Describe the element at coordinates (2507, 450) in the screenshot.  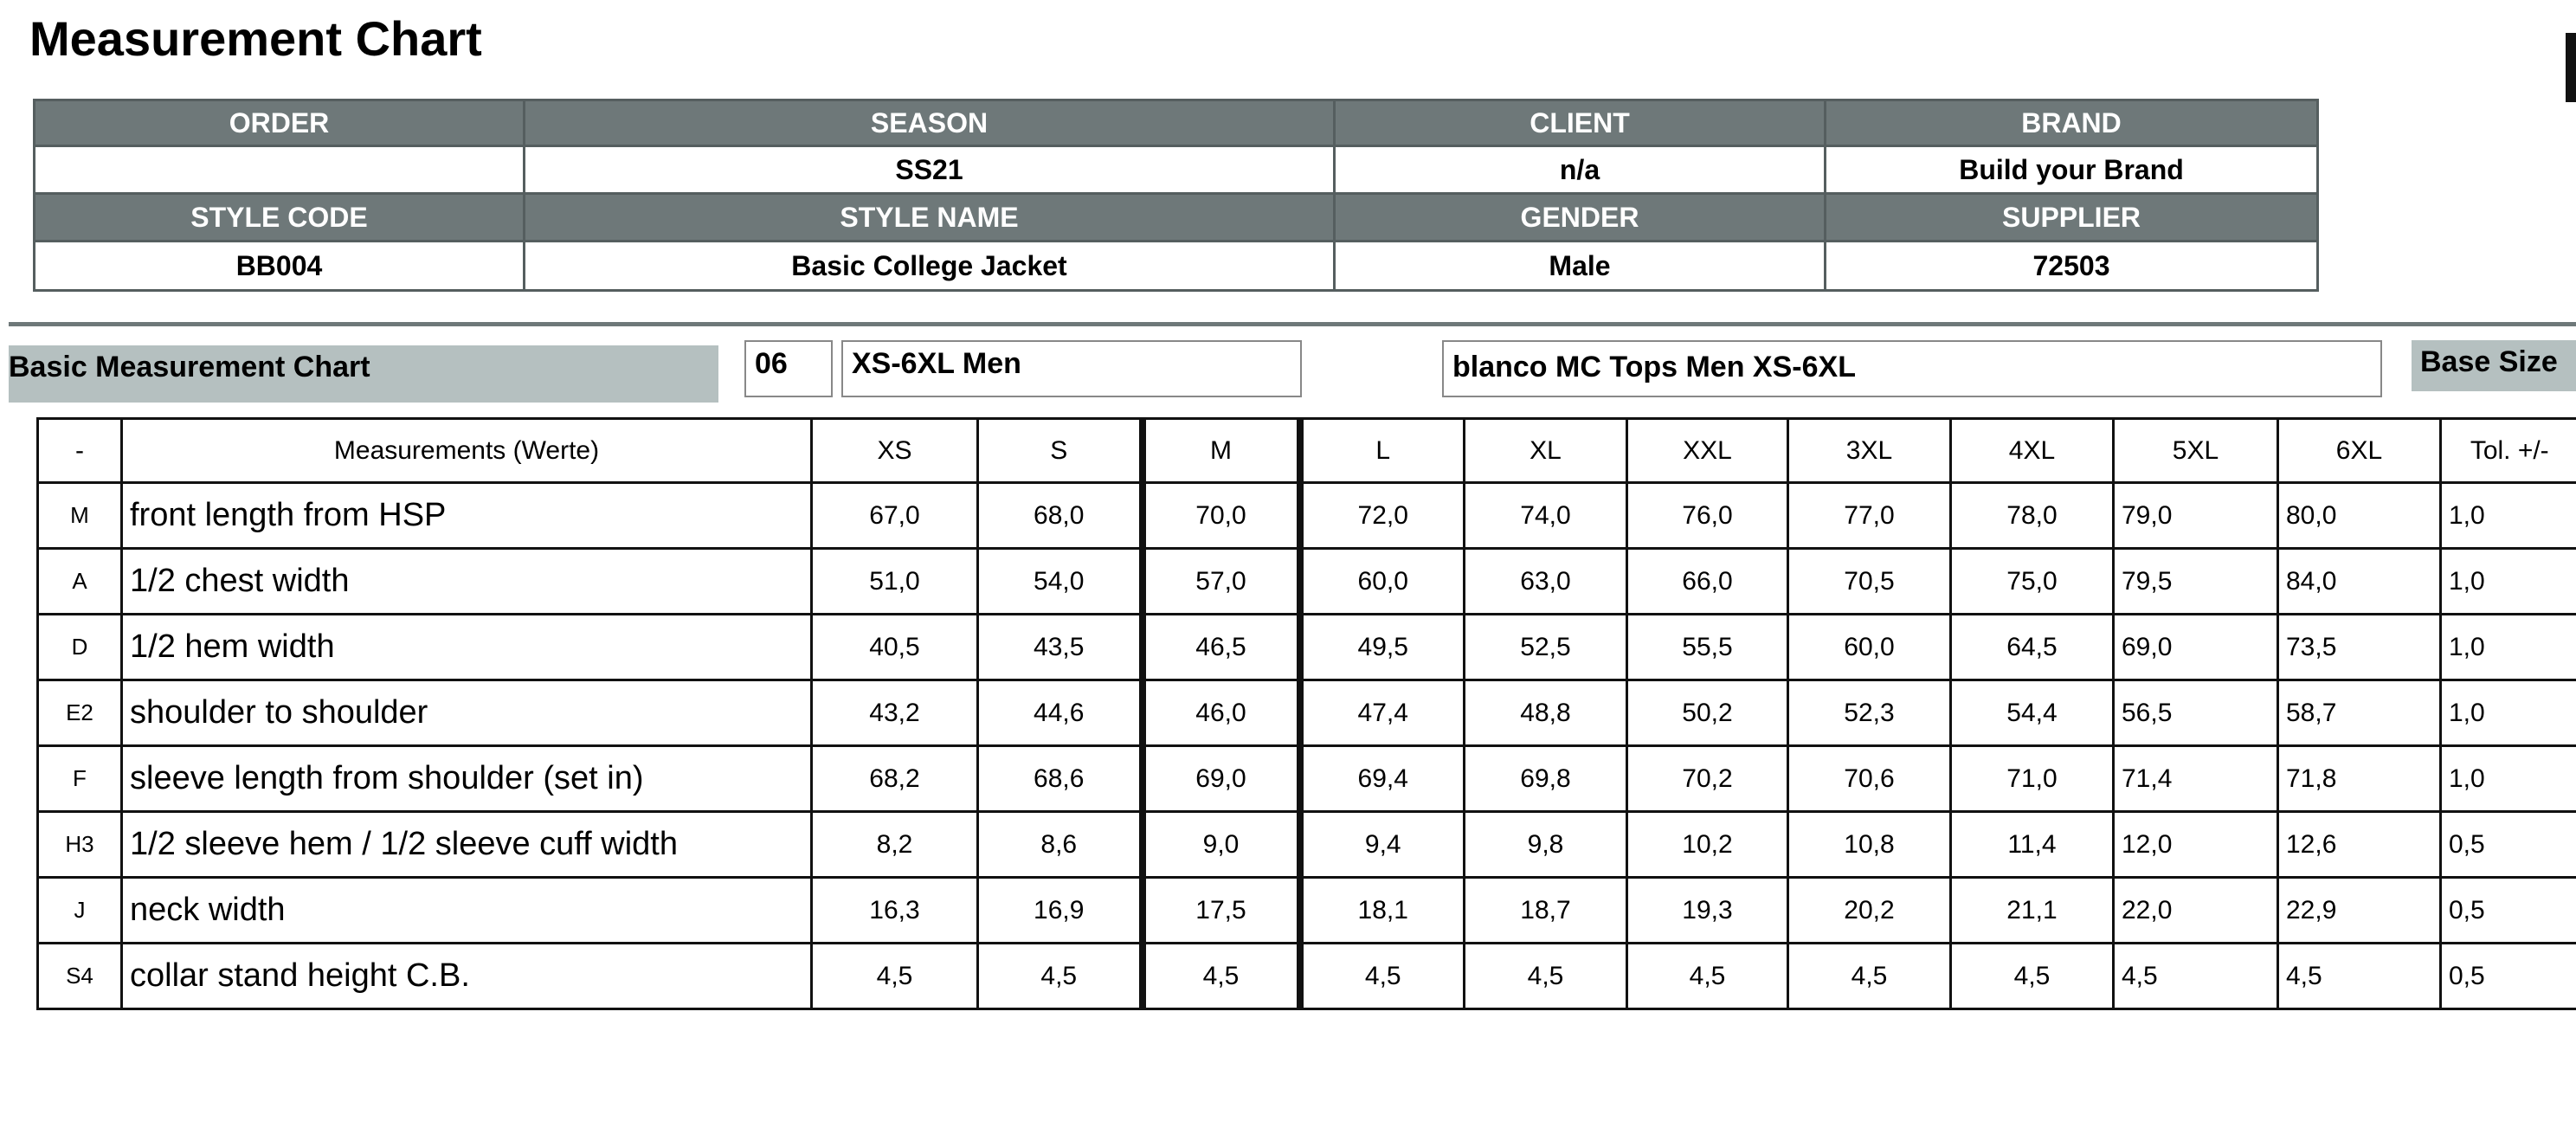
I see `column-header: Tol. +/-` at that location.